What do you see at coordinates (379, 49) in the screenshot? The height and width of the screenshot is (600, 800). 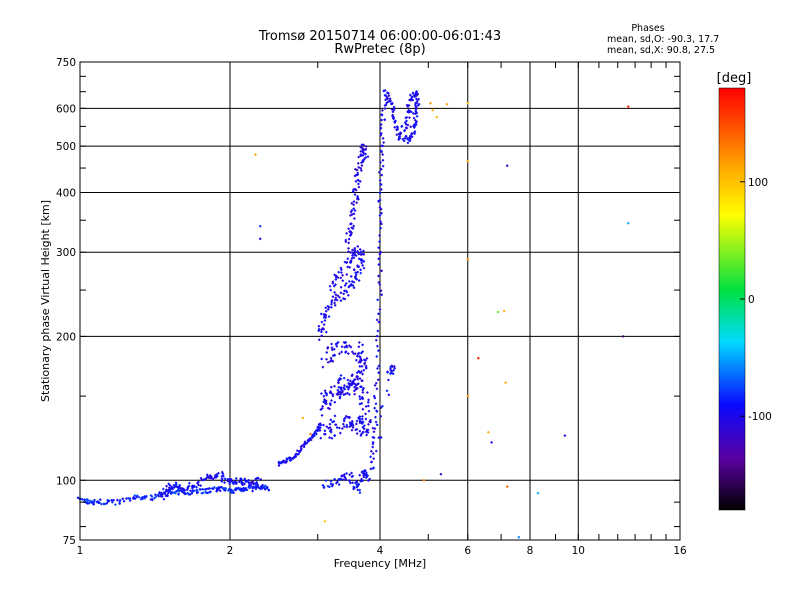 I see `chart-subtitle: RwPretec (8p)` at bounding box center [379, 49].